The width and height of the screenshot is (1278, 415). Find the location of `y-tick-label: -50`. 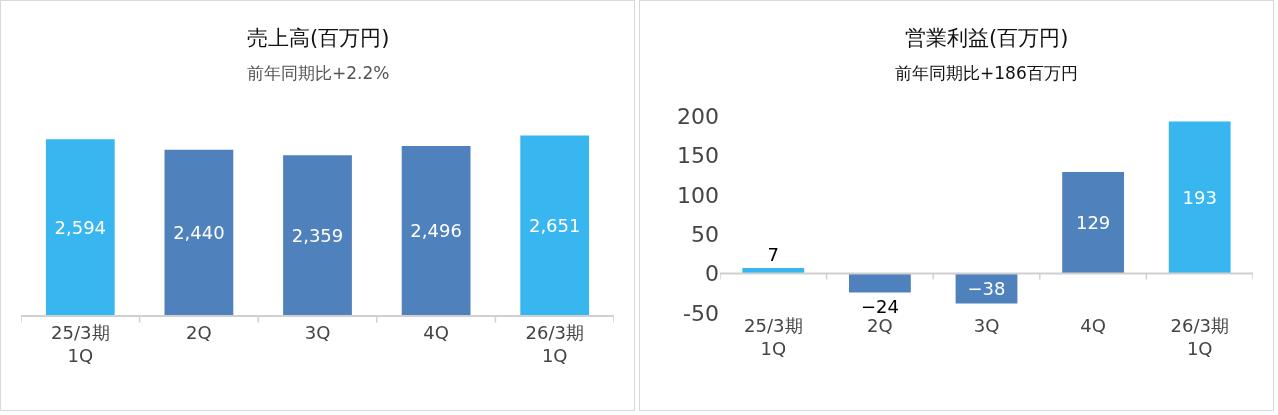

y-tick-label: -50 is located at coordinates (701, 313).